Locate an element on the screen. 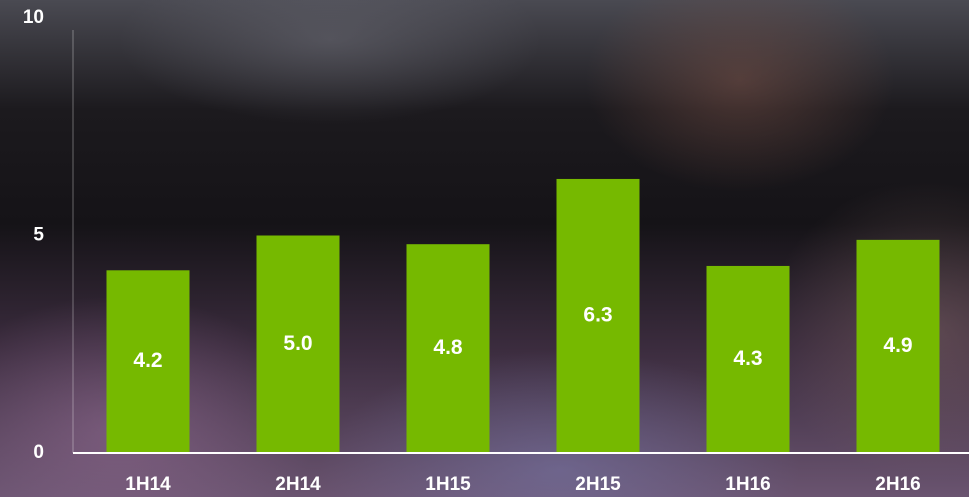 The image size is (969, 497). x-tick-label: 1H15 is located at coordinates (448, 484).